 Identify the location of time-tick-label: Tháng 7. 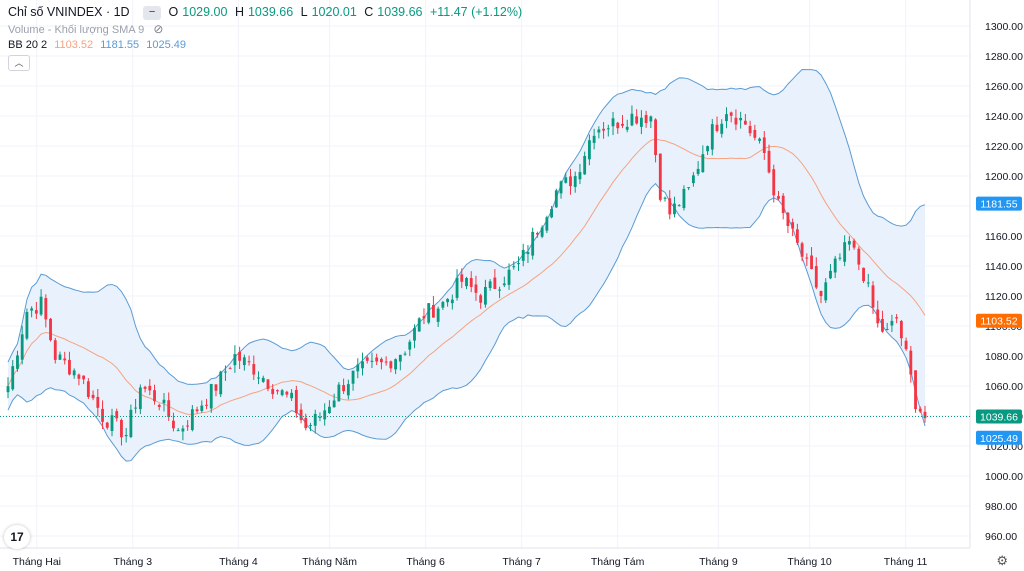
(521, 562).